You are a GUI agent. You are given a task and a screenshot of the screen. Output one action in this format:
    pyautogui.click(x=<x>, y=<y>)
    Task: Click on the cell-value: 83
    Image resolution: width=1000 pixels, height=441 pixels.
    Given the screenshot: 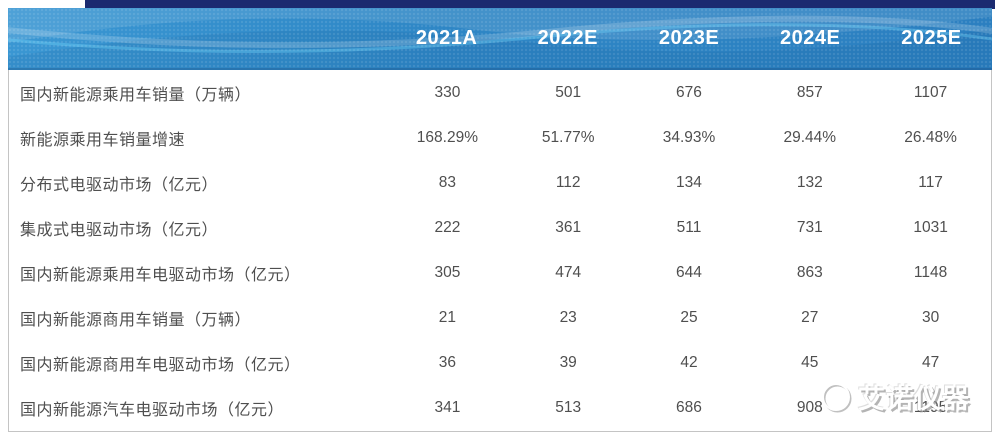 What is the action you would take?
    pyautogui.click(x=447, y=182)
    